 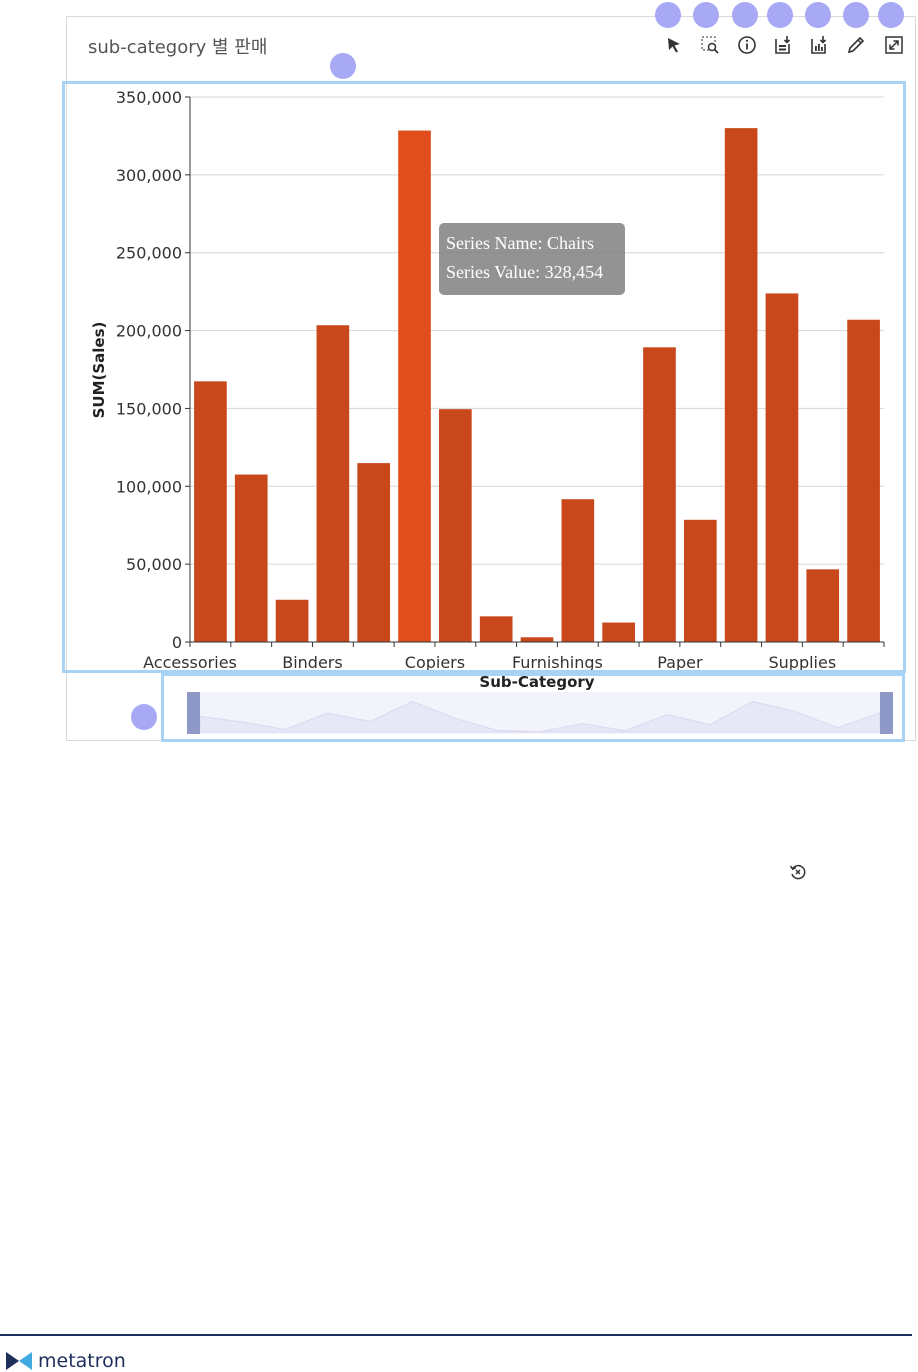 What do you see at coordinates (178, 47) in the screenshot?
I see `widget-title: sub-category 별 판매` at bounding box center [178, 47].